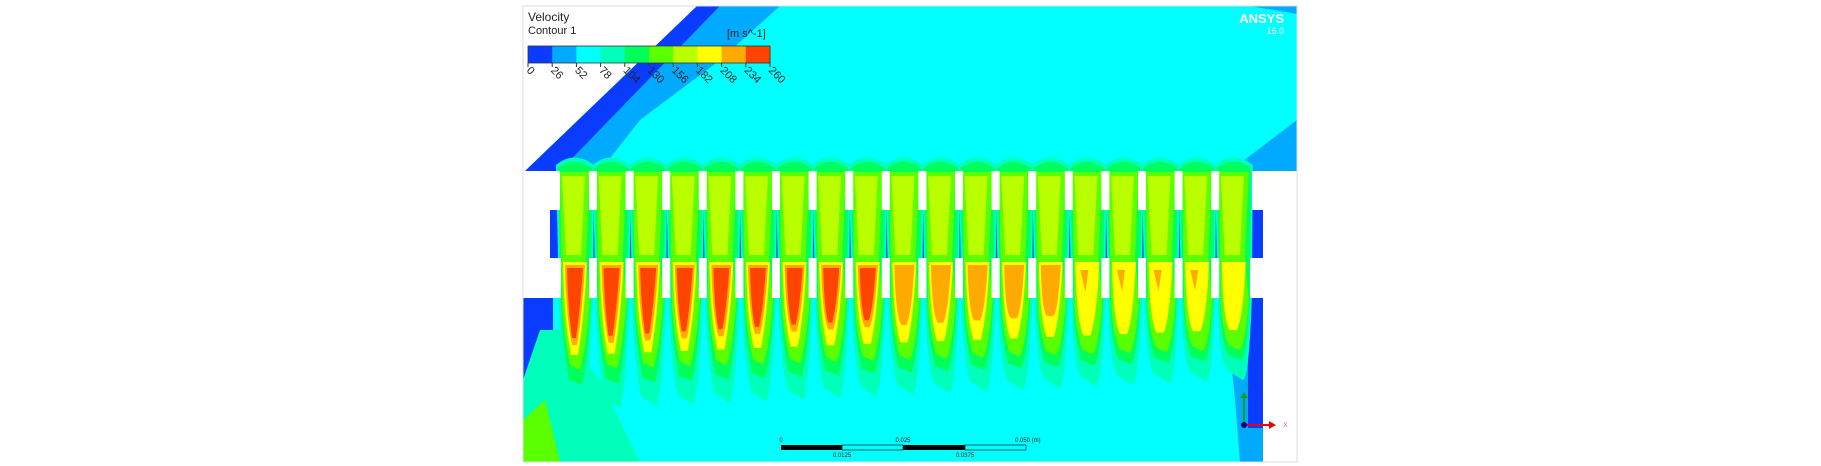 This screenshot has height=466, width=1821. What do you see at coordinates (781, 441) in the screenshot?
I see `scale-label: 0` at bounding box center [781, 441].